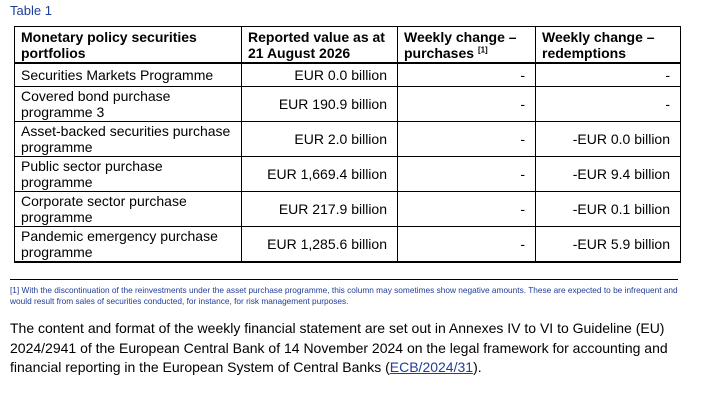  Describe the element at coordinates (319, 139) in the screenshot. I see `reported-value: EUR 2.0 billion` at that location.